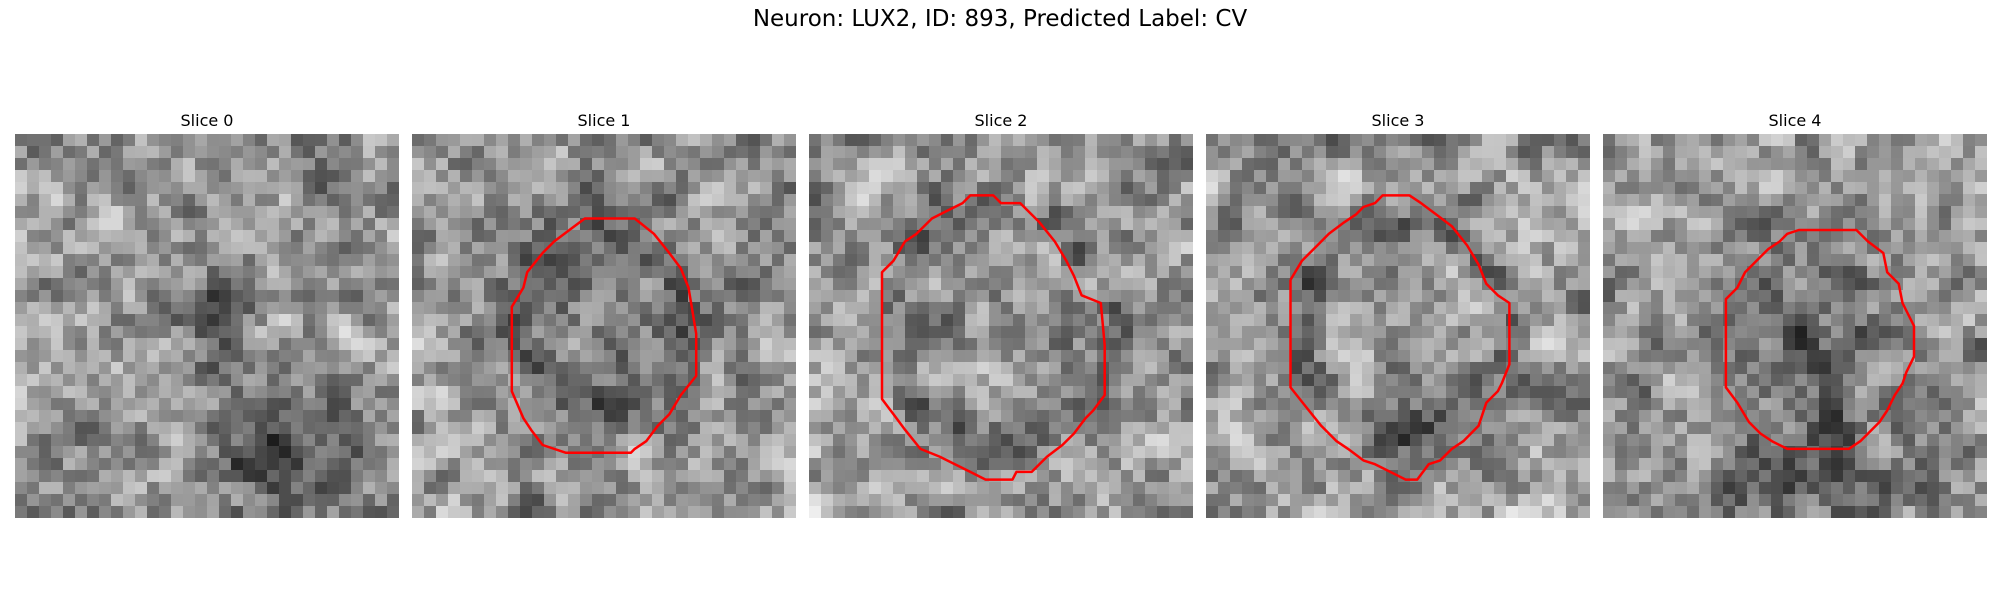 The width and height of the screenshot is (2000, 600). I want to click on slice-title: Slice 0, so click(207, 120).